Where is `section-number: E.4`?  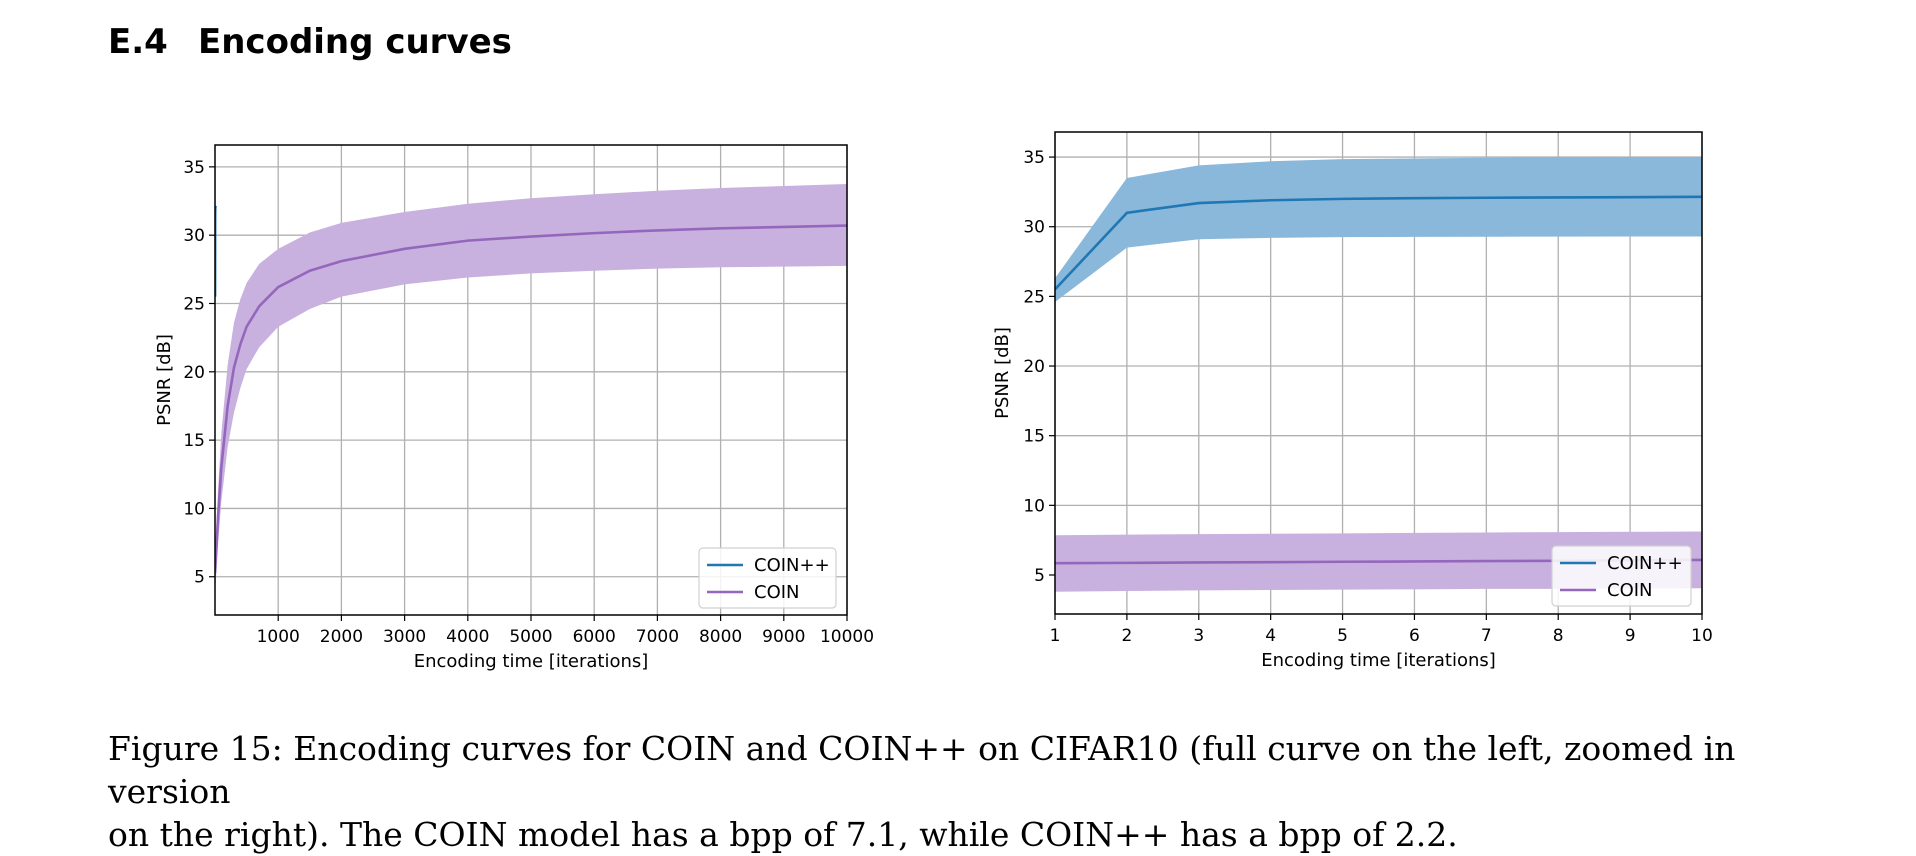 section-number: E.4 is located at coordinates (138, 42).